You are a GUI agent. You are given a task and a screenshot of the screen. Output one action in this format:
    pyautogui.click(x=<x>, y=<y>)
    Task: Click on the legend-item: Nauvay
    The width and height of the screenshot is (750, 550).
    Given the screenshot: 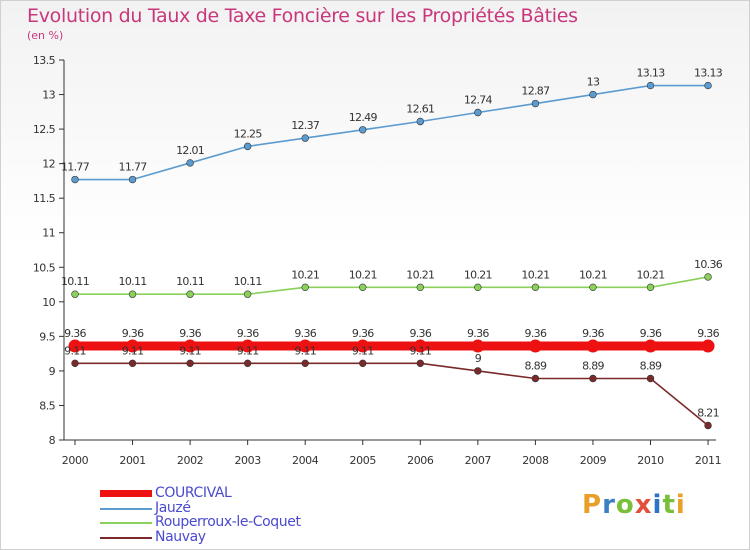 What is the action you would take?
    pyautogui.click(x=230, y=536)
    